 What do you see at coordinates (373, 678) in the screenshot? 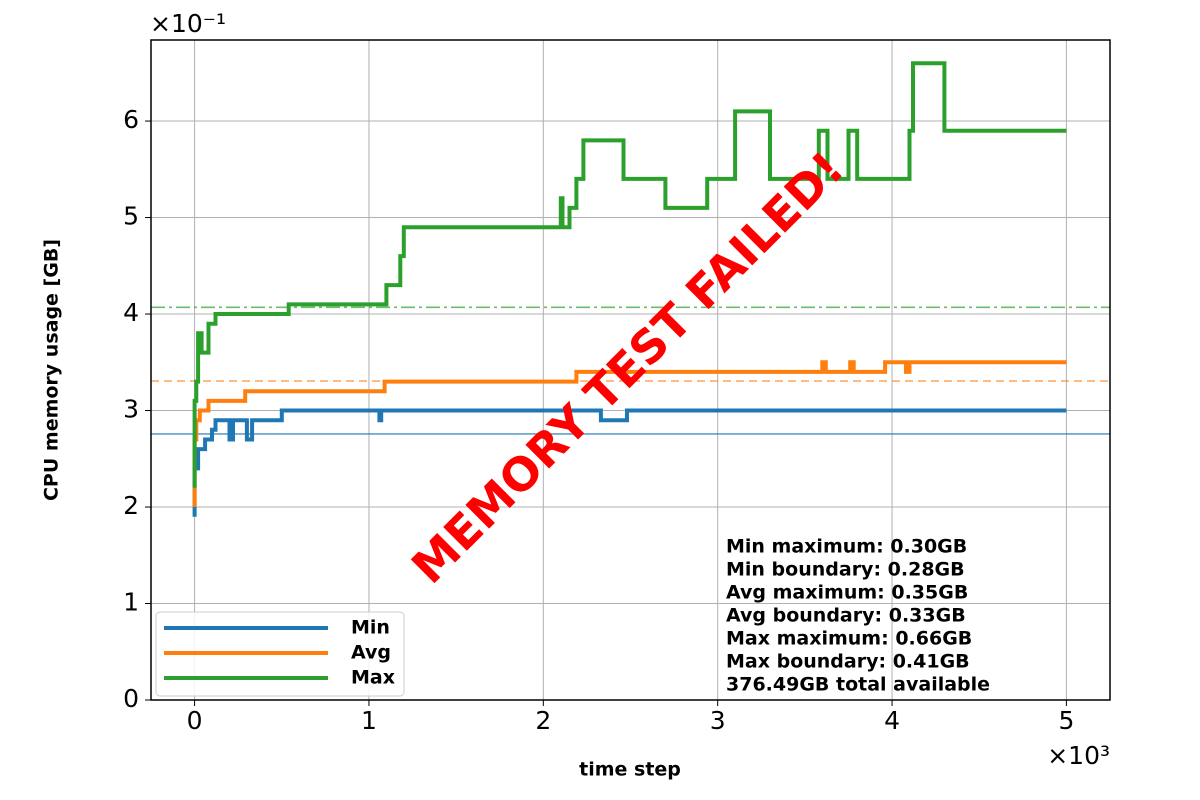
I see `legend-label: Max` at bounding box center [373, 678].